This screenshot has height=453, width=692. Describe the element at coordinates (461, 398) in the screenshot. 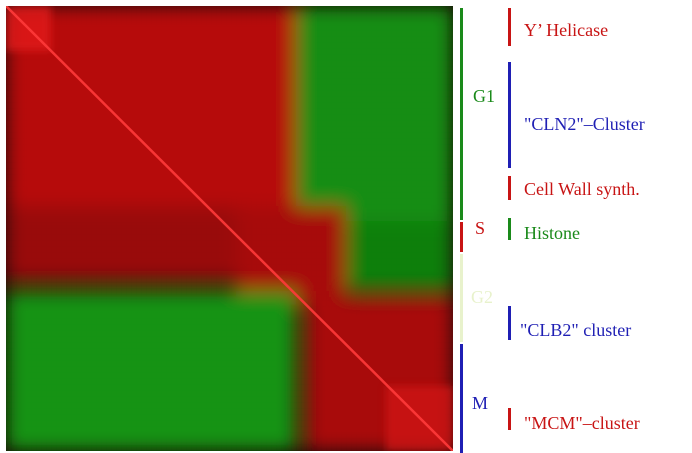

I see `phase-bar-m` at that location.